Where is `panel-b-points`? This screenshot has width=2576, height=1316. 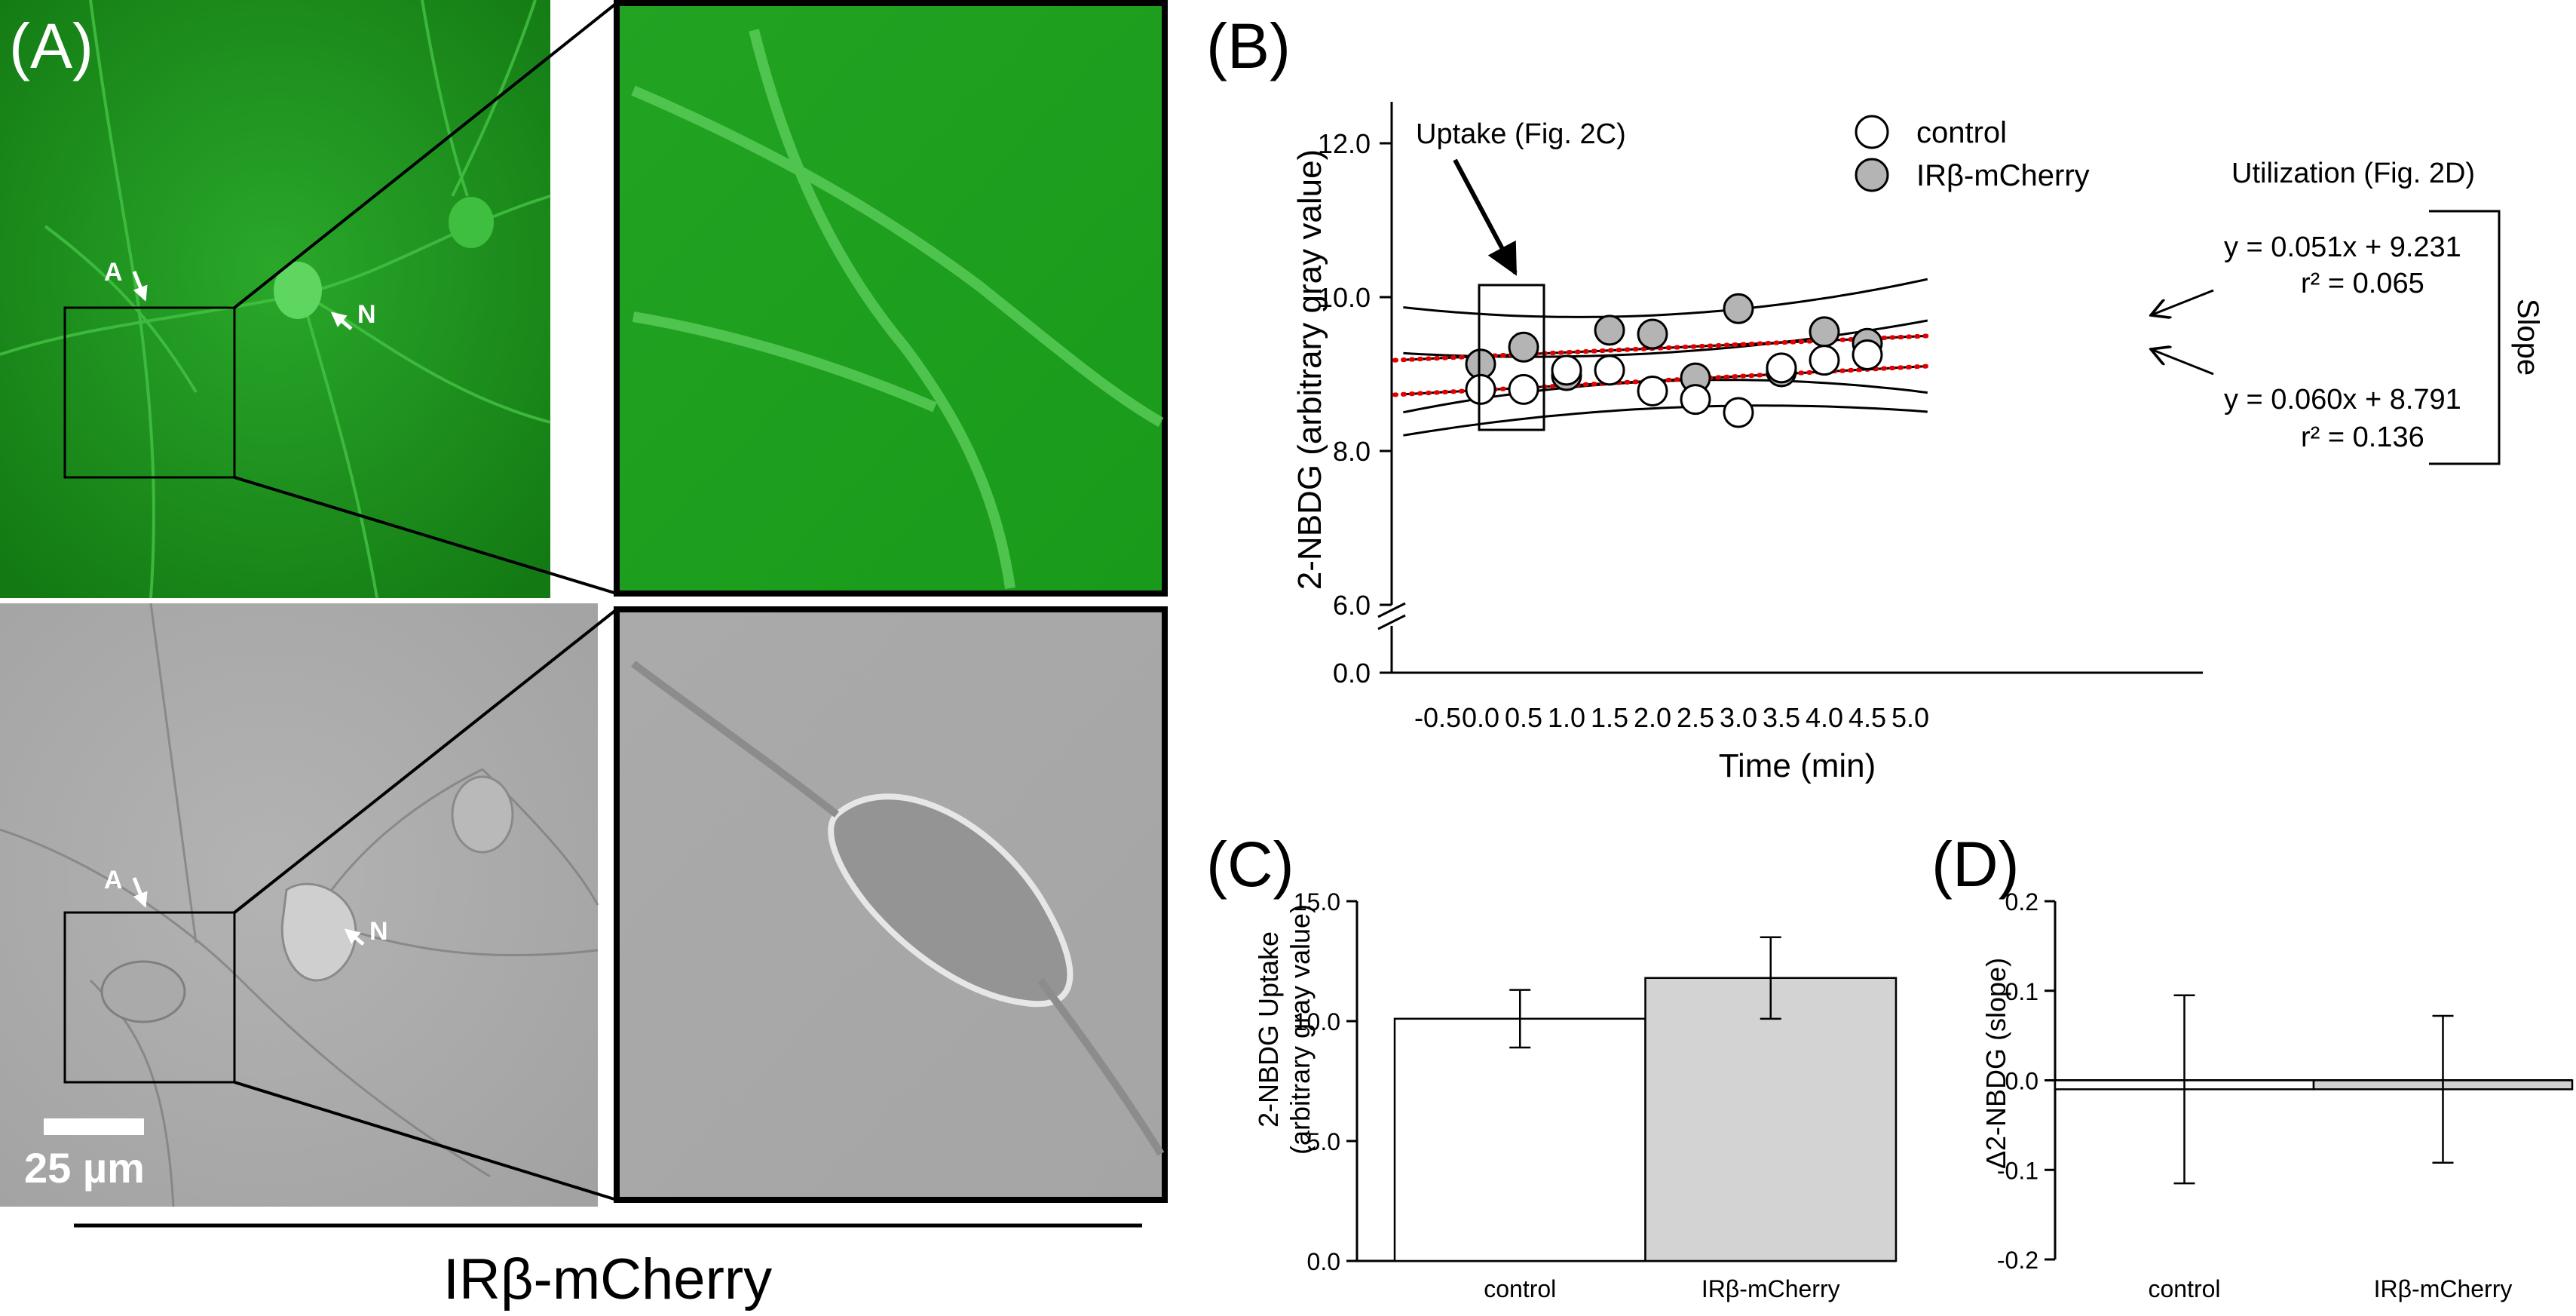 panel-b-points is located at coordinates (1674, 360).